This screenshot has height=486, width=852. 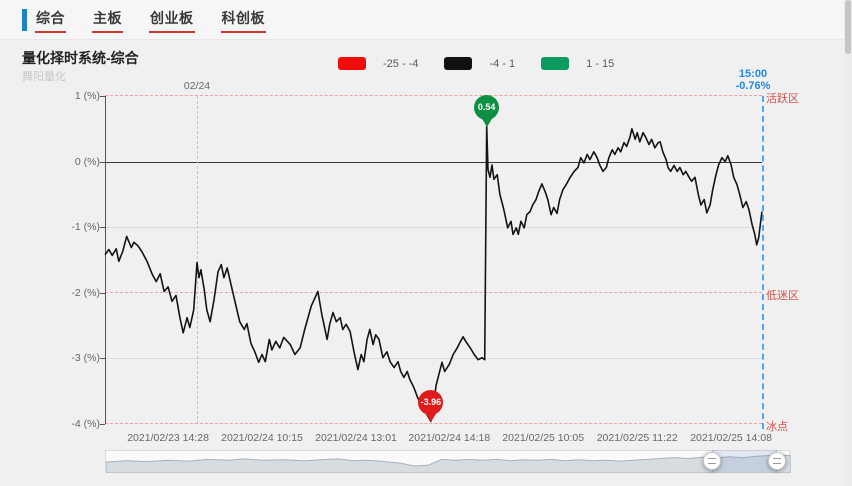 I want to click on min-pin-marker: -3.96, so click(x=431, y=406).